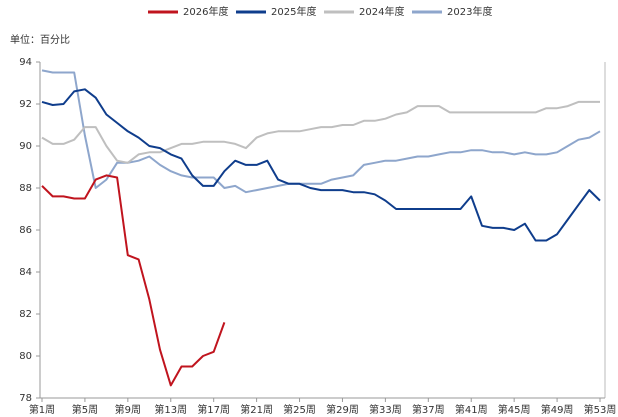 This screenshot has height=417, width=618. I want to click on y-tick-label: 94, so click(25, 62).